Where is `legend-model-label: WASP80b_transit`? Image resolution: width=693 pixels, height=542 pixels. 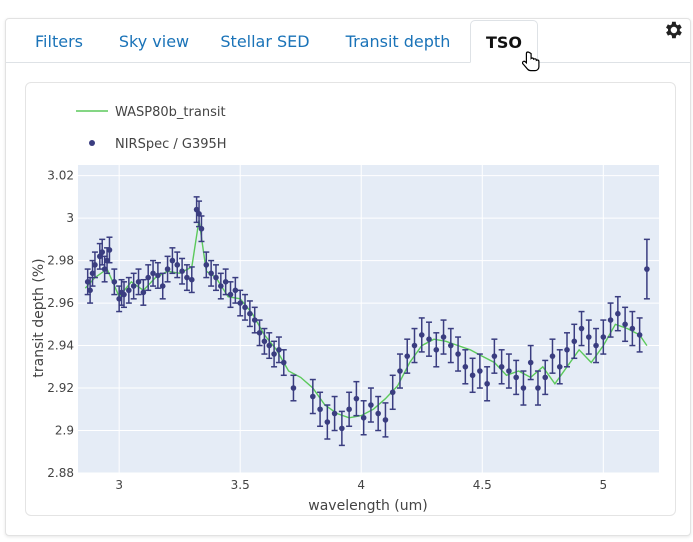
legend-model-label: WASP80b_transit is located at coordinates (170, 112).